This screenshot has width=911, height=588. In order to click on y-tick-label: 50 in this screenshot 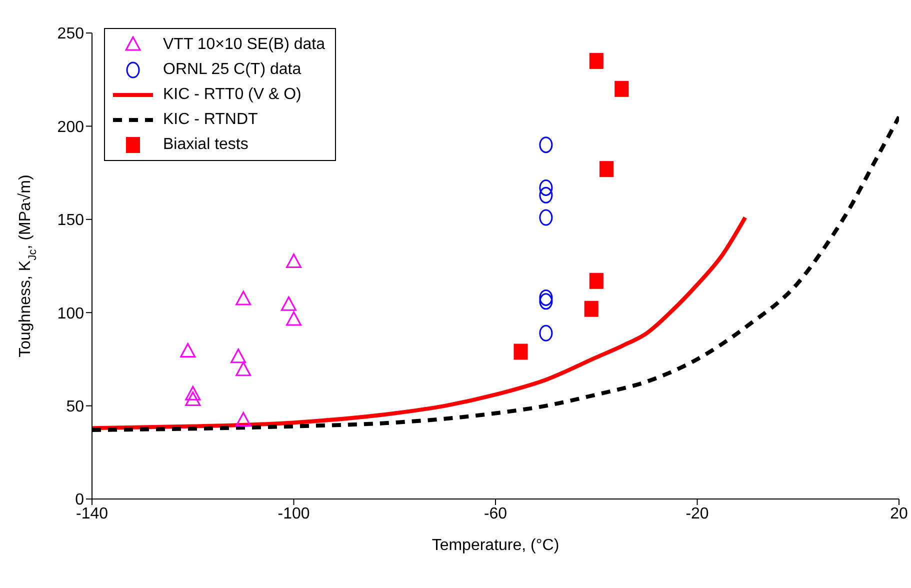, I will do `click(75, 407)`.